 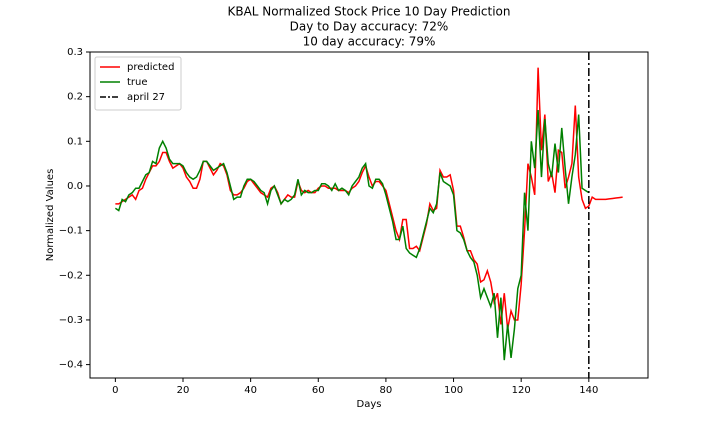 I want to click on x-tick-label: 60, so click(x=318, y=390).